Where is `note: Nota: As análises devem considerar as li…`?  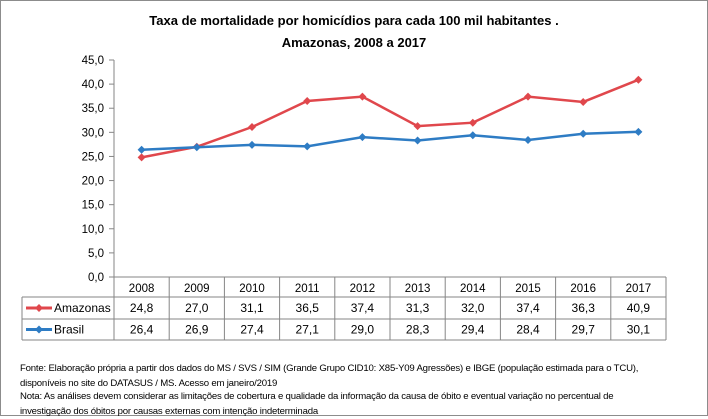
note: Nota: As análises devem considerar as li… is located at coordinates (317, 404).